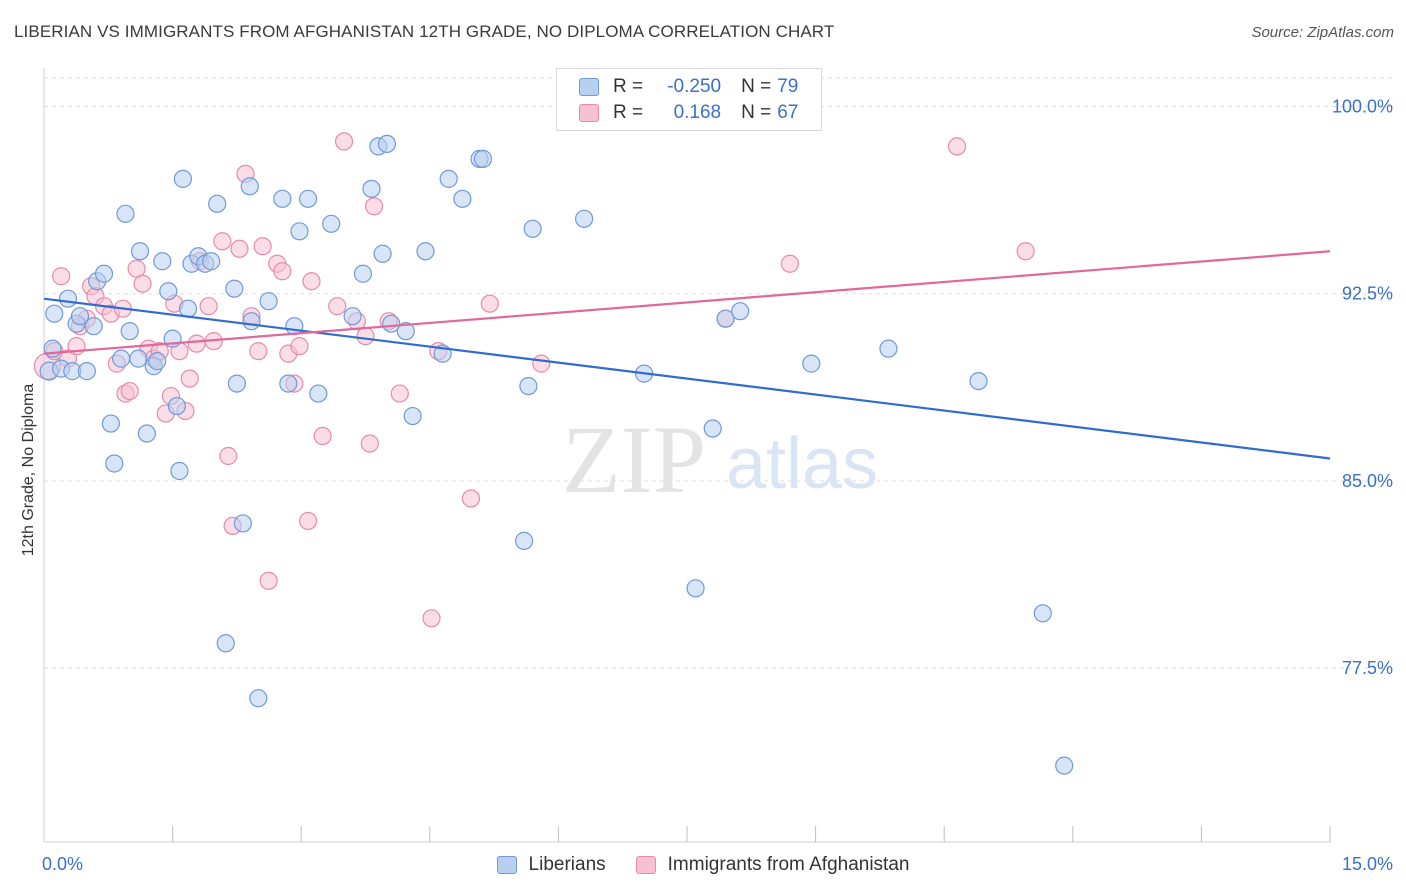 Image resolution: width=1406 pixels, height=892 pixels. Describe the element at coordinates (802, 464) in the screenshot. I see `watermark-atlas: atlas` at that location.